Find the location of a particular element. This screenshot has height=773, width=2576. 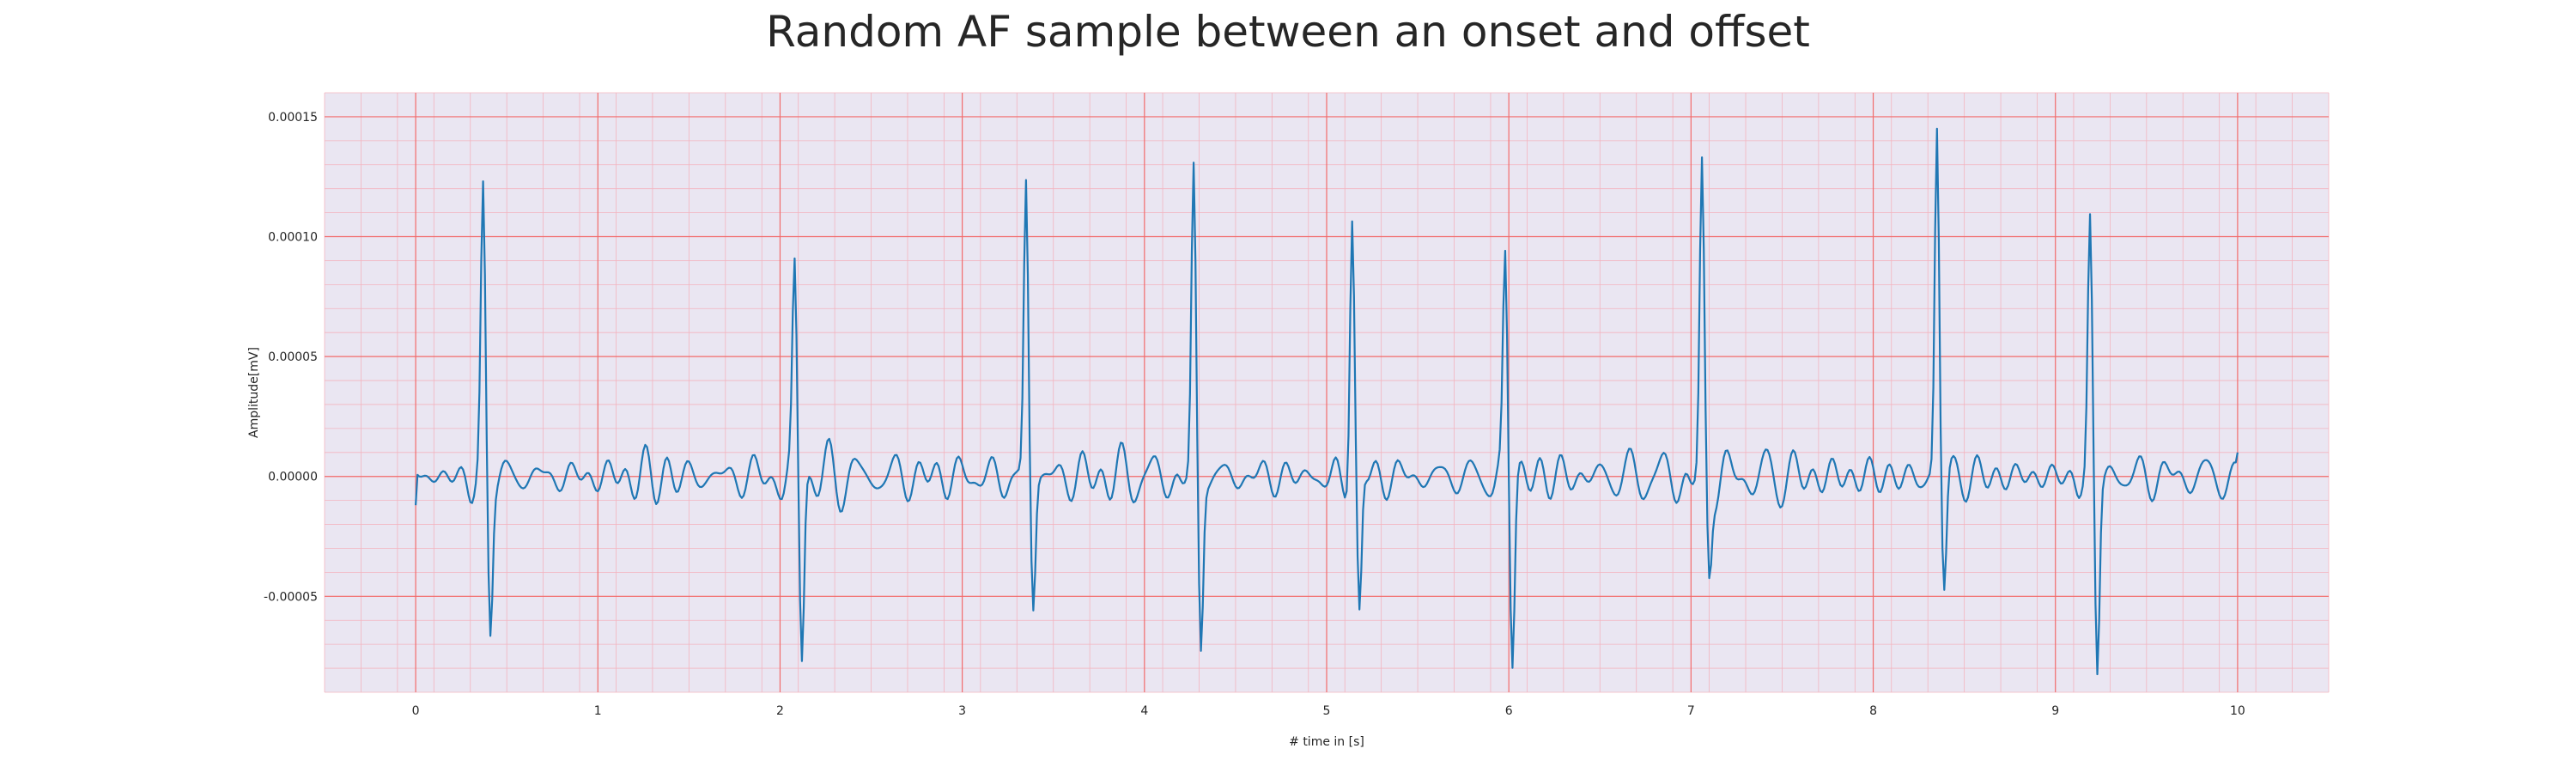

y-axis-ticks: -0.00005 0.00000 0.00005 0.00010 0.00015 is located at coordinates (291, 357).